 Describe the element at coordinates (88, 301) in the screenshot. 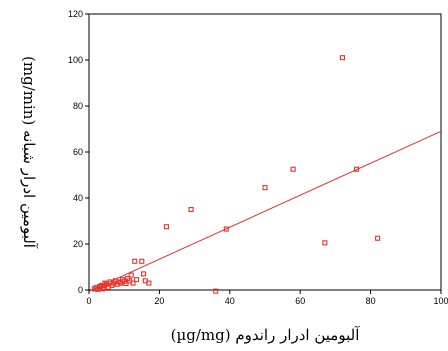

I see `x-tick-label: 0` at that location.